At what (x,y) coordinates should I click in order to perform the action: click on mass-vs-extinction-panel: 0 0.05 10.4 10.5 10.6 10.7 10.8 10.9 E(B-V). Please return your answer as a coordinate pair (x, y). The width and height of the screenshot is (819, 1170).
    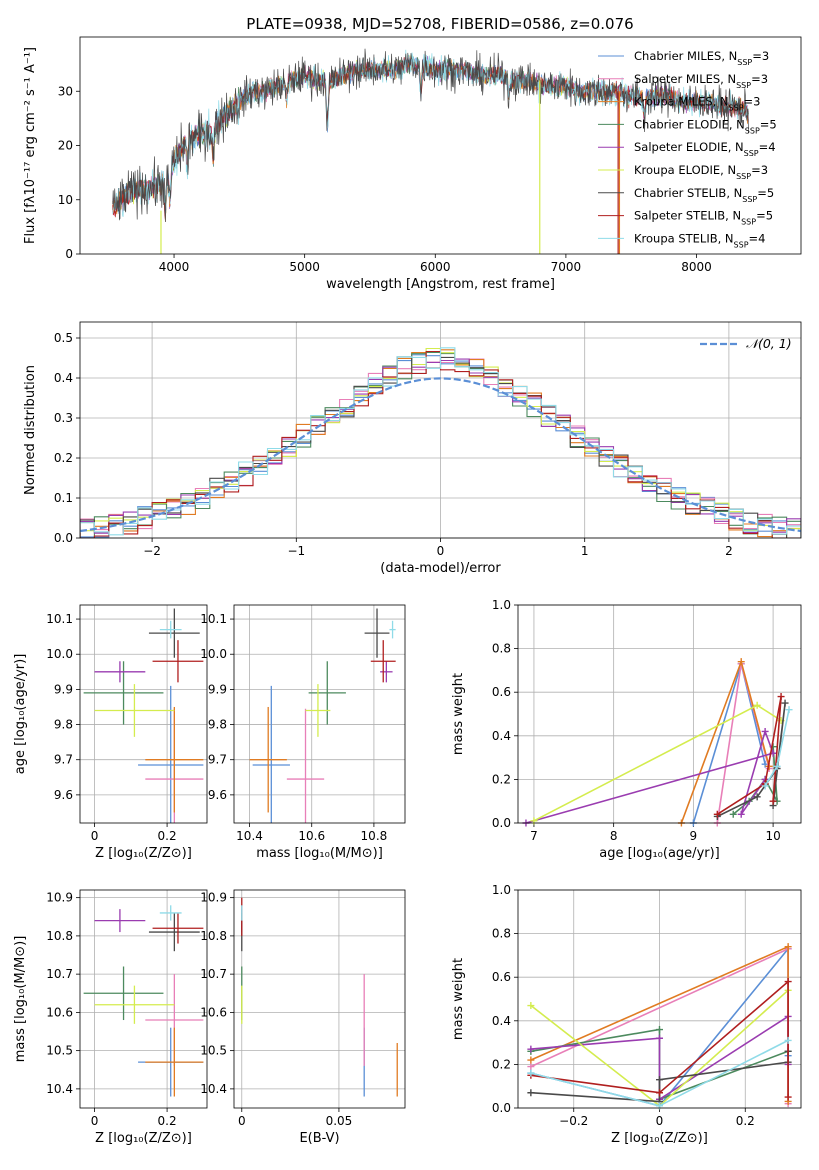
    Looking at the image, I should click on (303, 1017).